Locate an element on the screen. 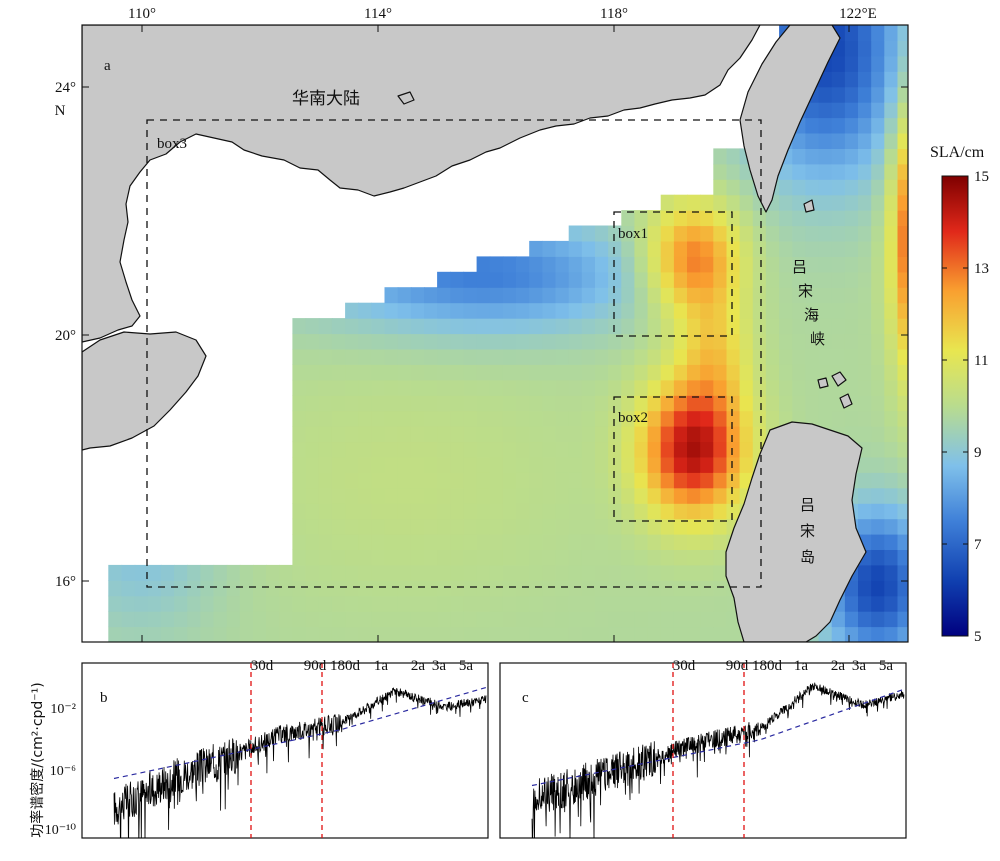 The image size is (1000, 861). y-tick-b-1: 10⁻² is located at coordinates (63, 709).